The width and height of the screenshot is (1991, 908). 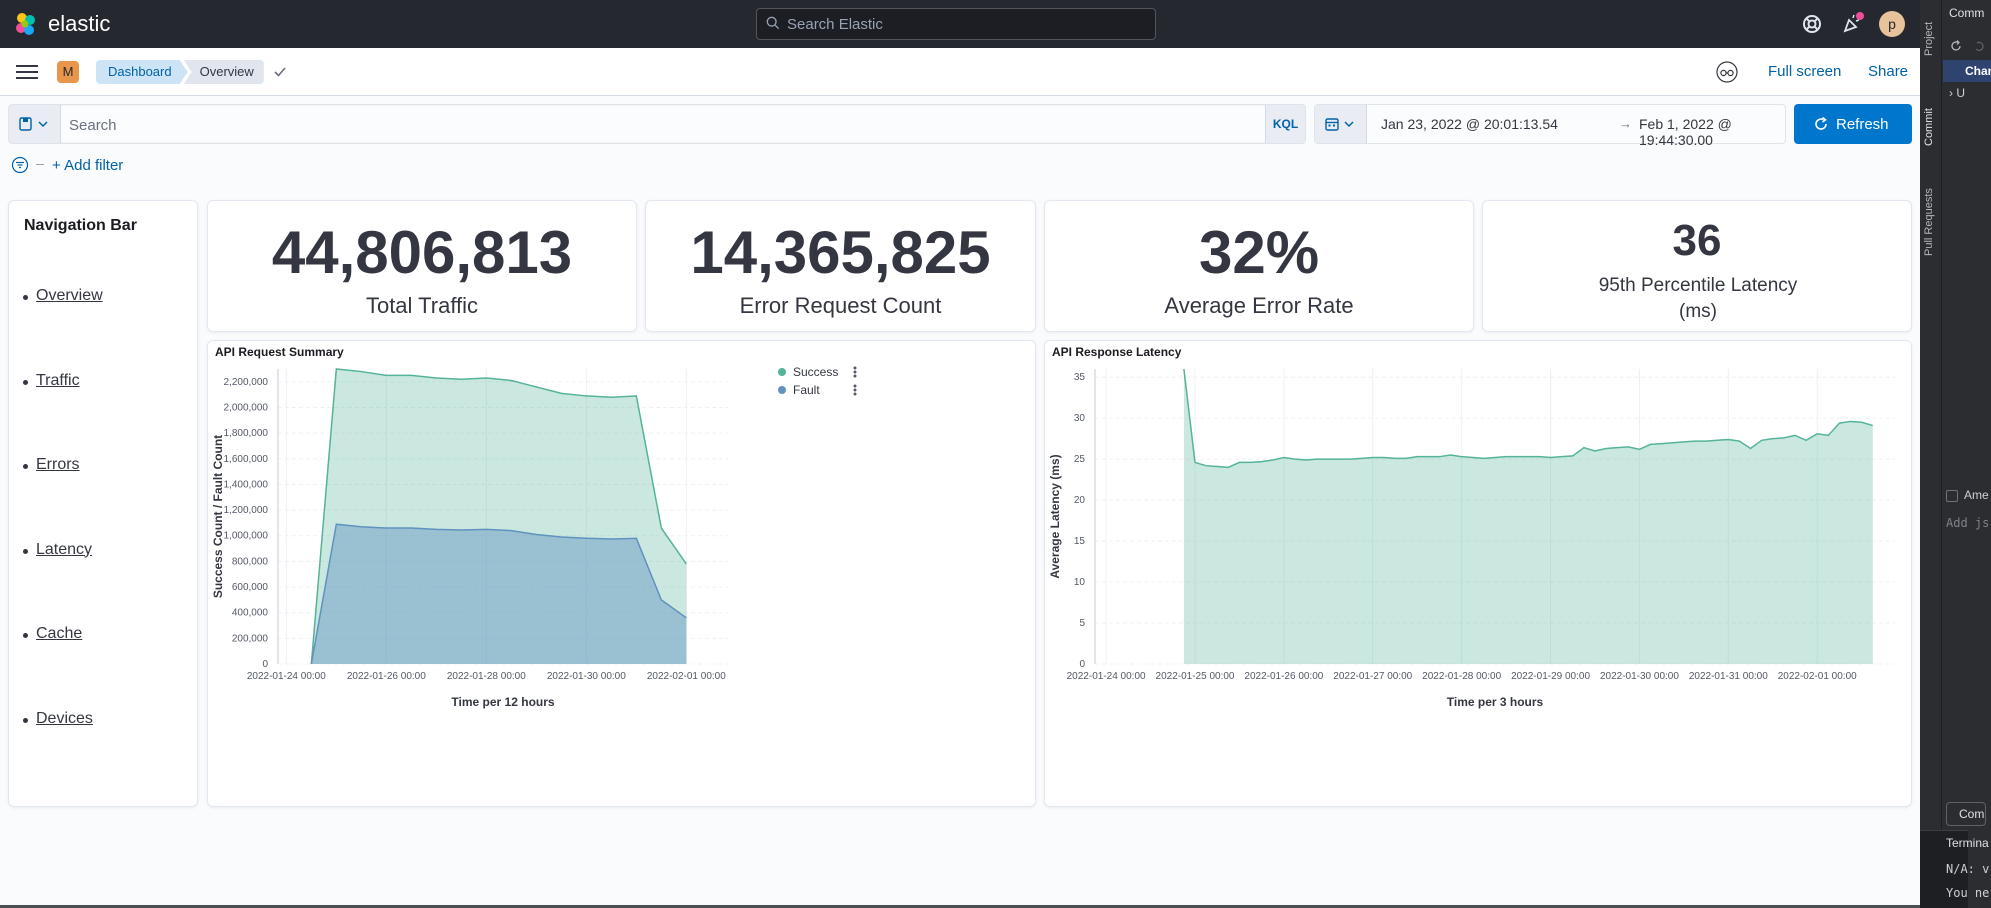 I want to click on saved-query-button, so click(x=35, y=124).